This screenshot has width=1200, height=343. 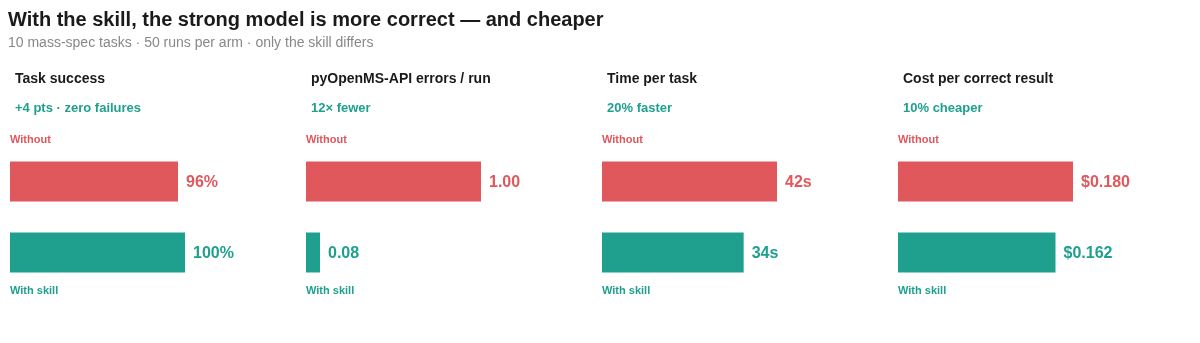 I want to click on data-label: 1.00, so click(x=505, y=181).